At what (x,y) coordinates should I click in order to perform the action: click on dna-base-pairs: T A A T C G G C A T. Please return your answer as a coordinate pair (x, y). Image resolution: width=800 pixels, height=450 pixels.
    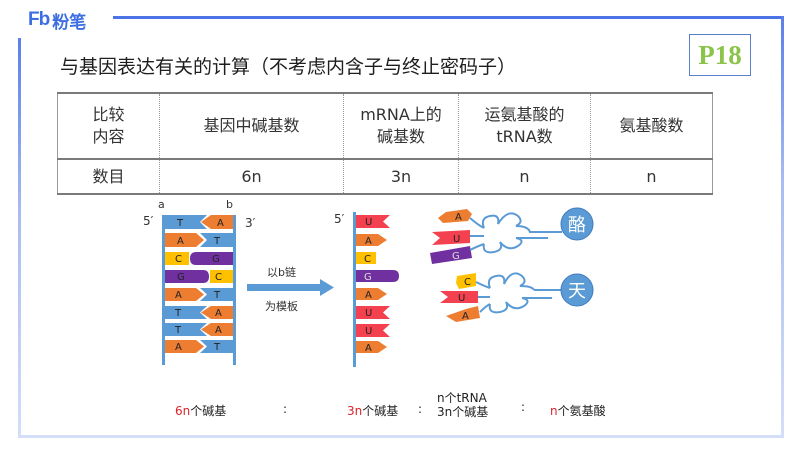
    Looking at the image, I should click on (199, 284).